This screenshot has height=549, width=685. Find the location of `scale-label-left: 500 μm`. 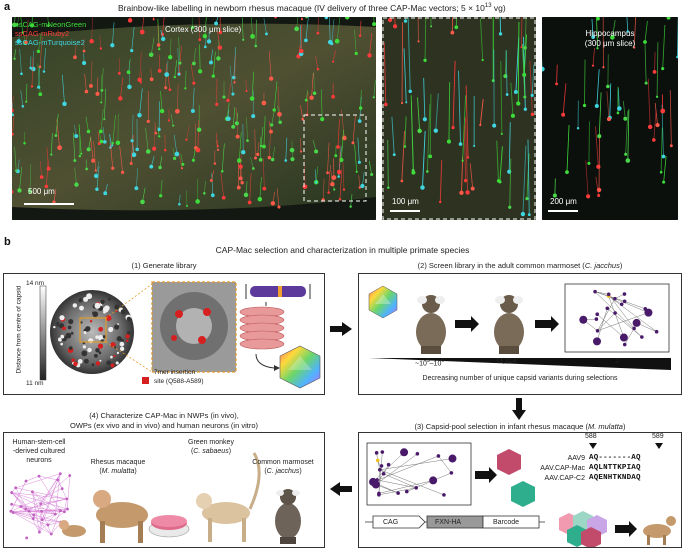

scale-label-left: 500 μm is located at coordinates (41, 191).